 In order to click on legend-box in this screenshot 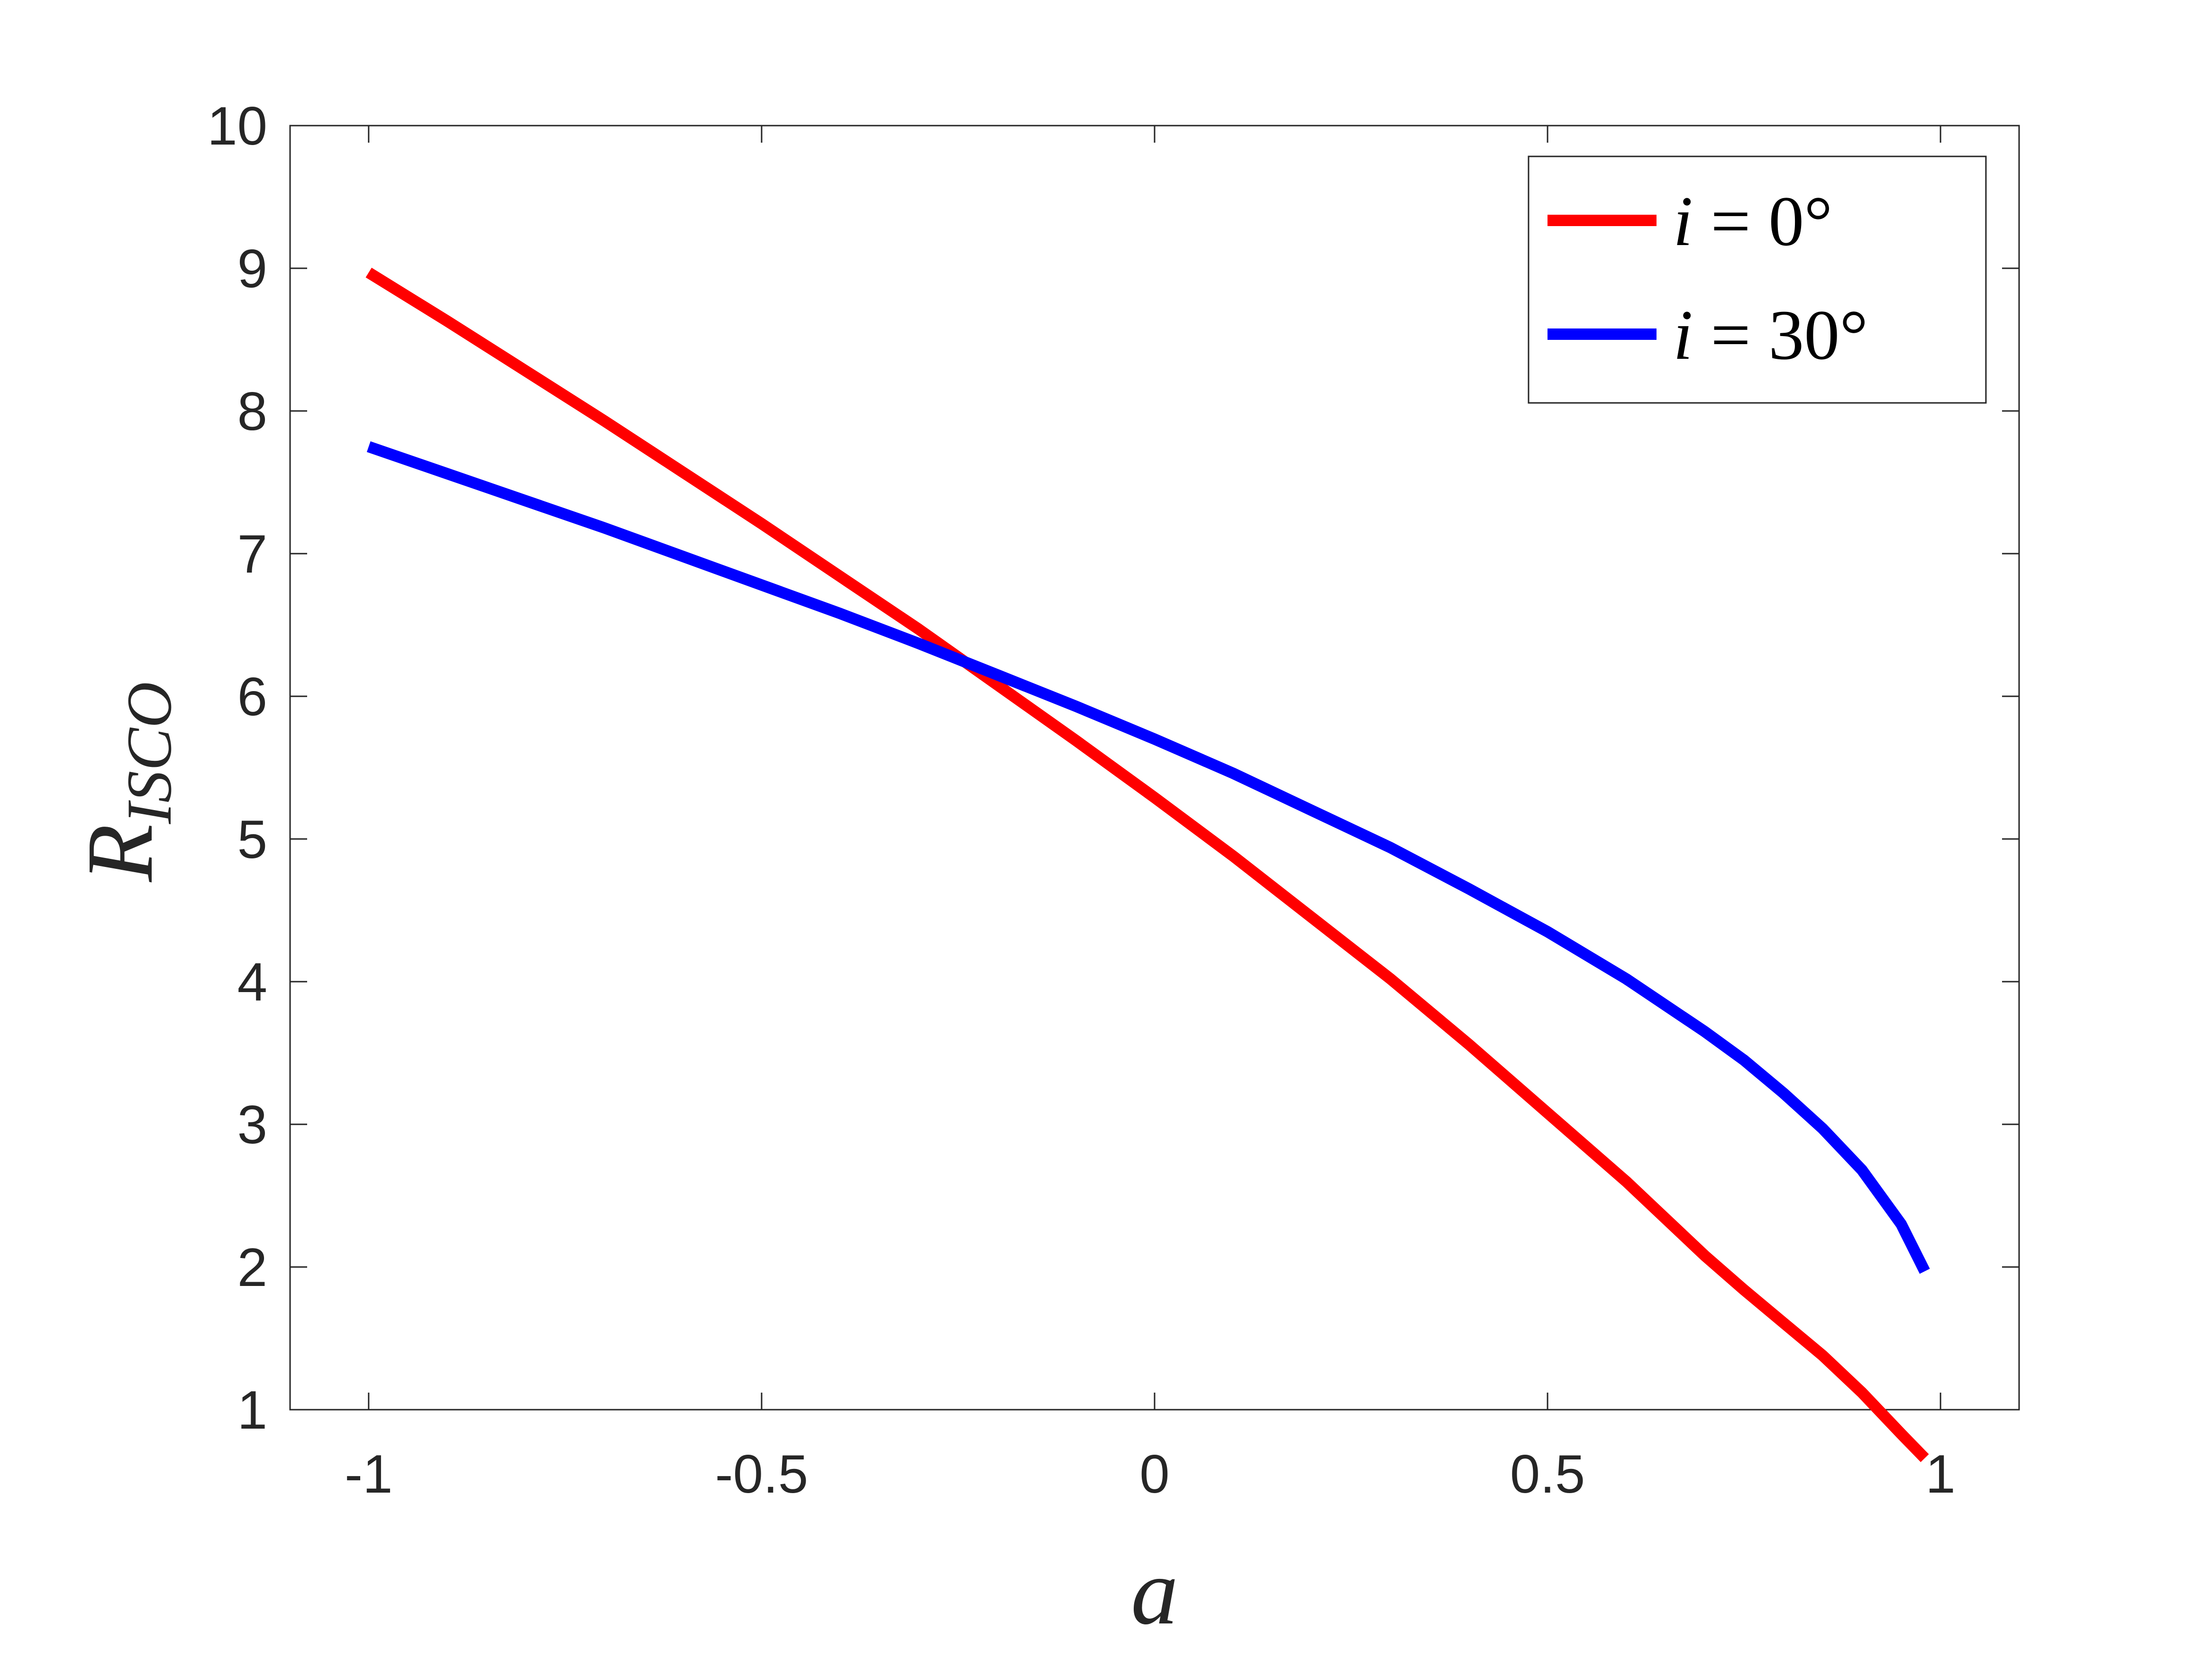, I will do `click(1757, 279)`.